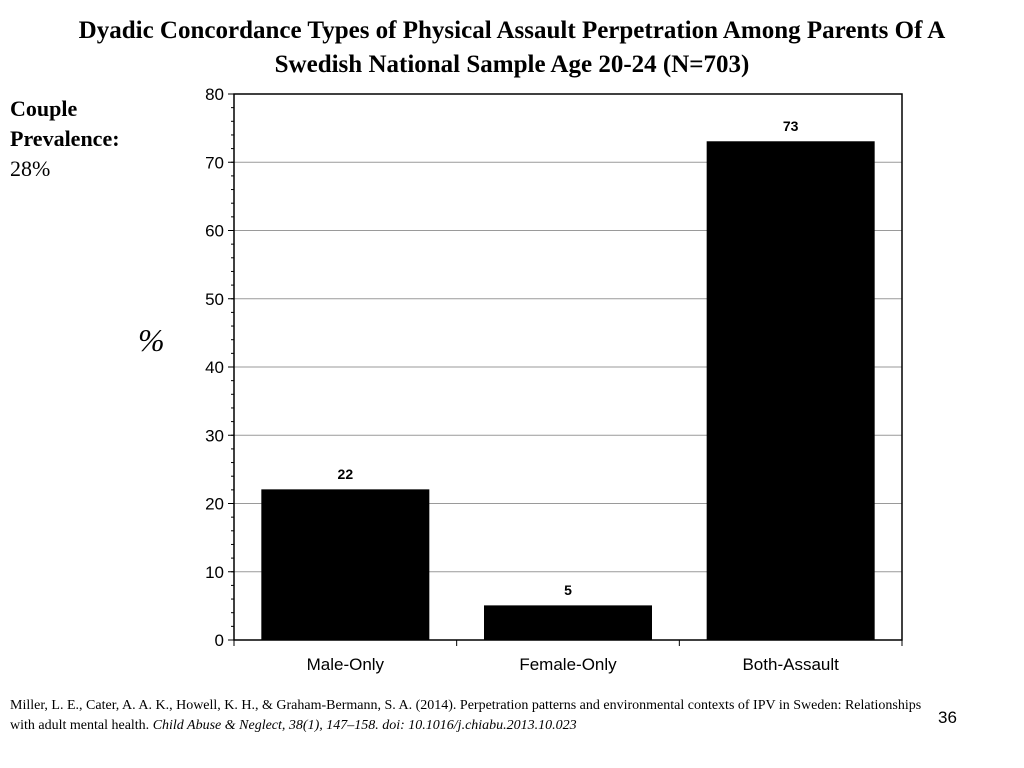 The width and height of the screenshot is (1024, 768). I want to click on couple-prevalence: Couple Prevalence: 28%, so click(75, 139).